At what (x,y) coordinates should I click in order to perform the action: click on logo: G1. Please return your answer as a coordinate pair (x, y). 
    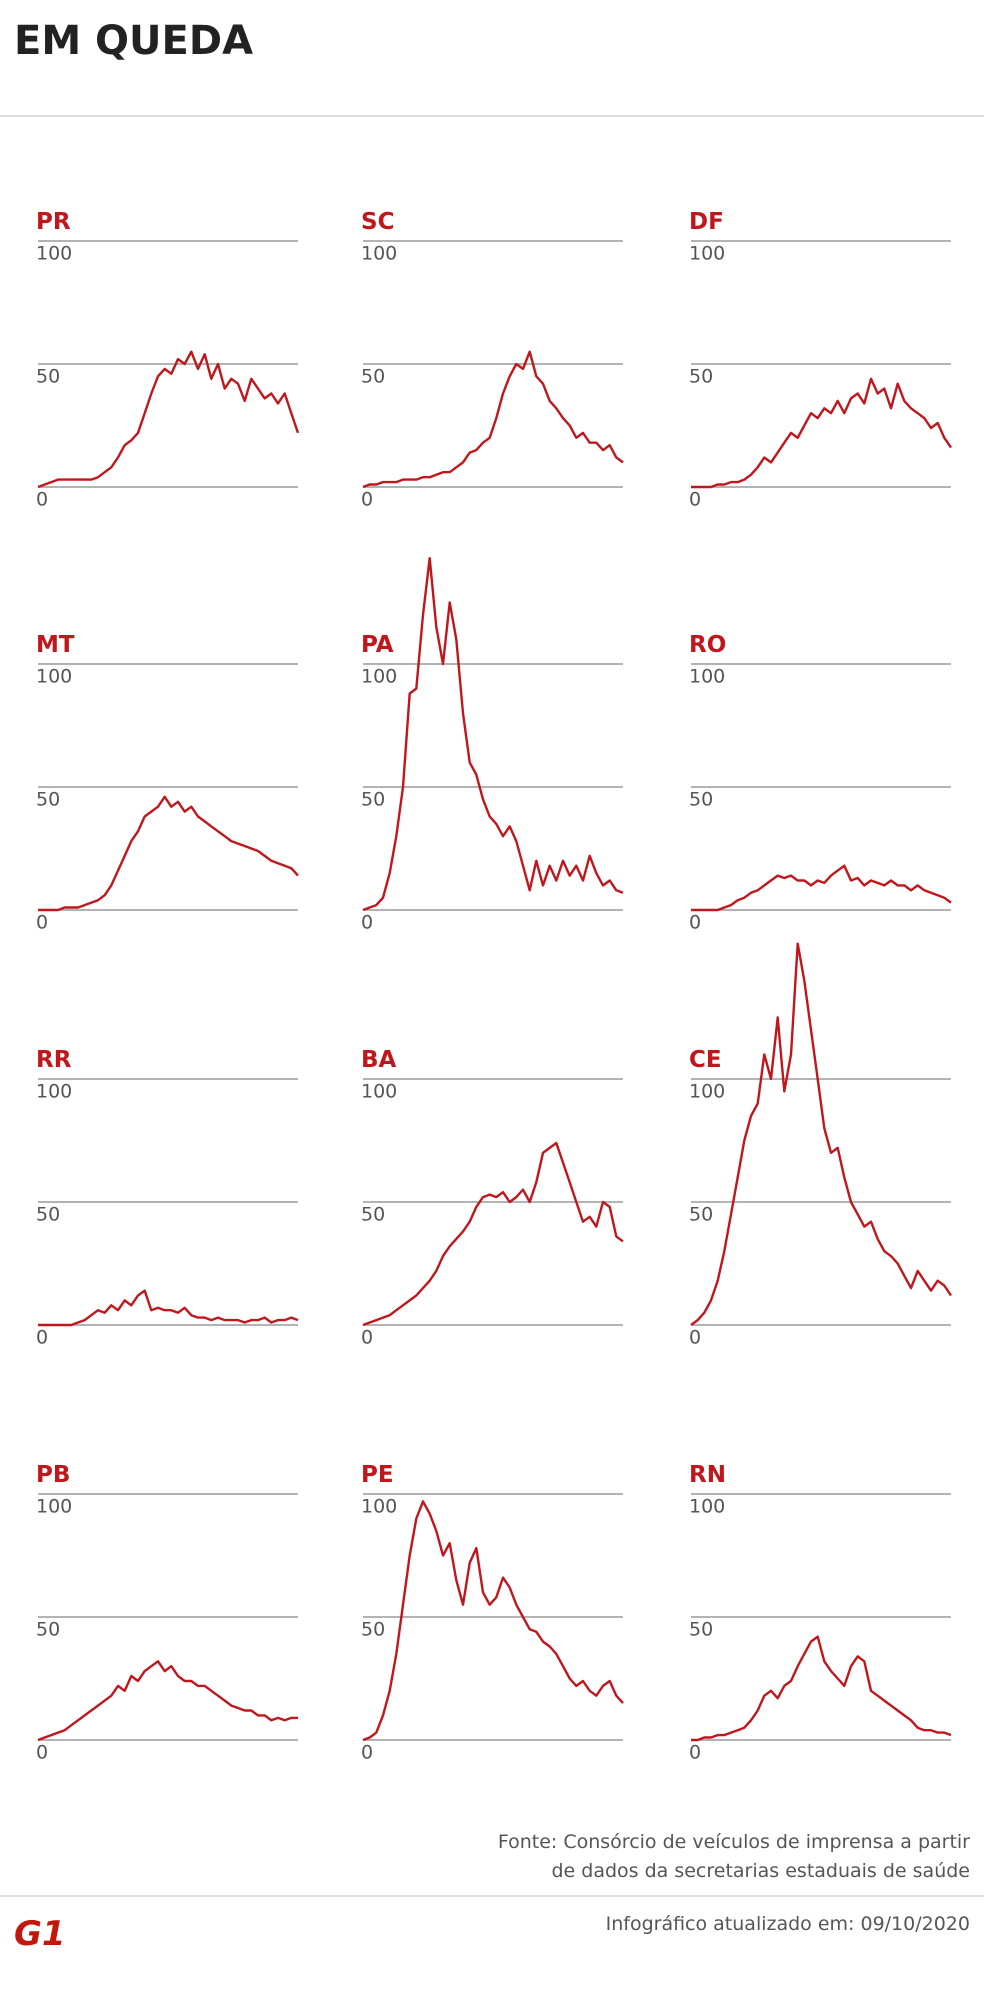
    Looking at the image, I should click on (40, 1934).